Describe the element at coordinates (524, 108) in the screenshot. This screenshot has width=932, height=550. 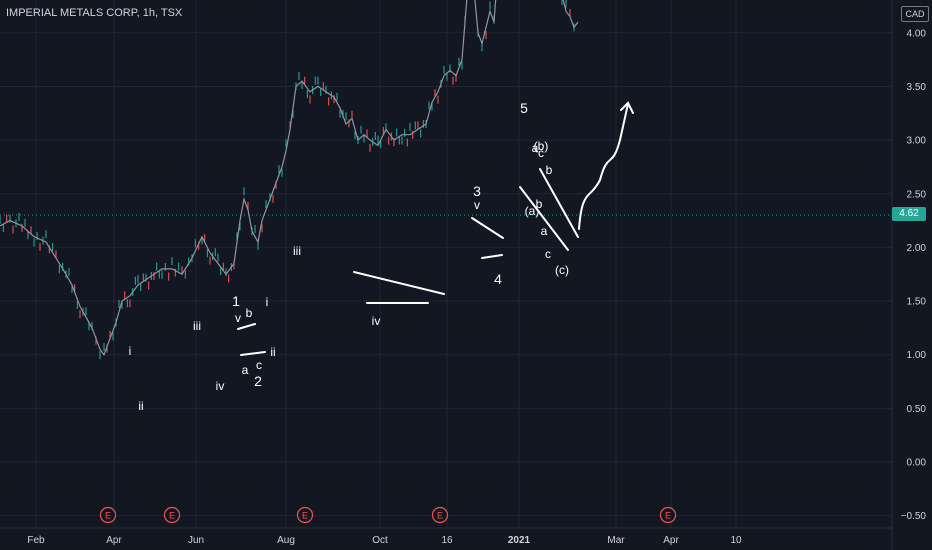
I see `wave-label: 5` at that location.